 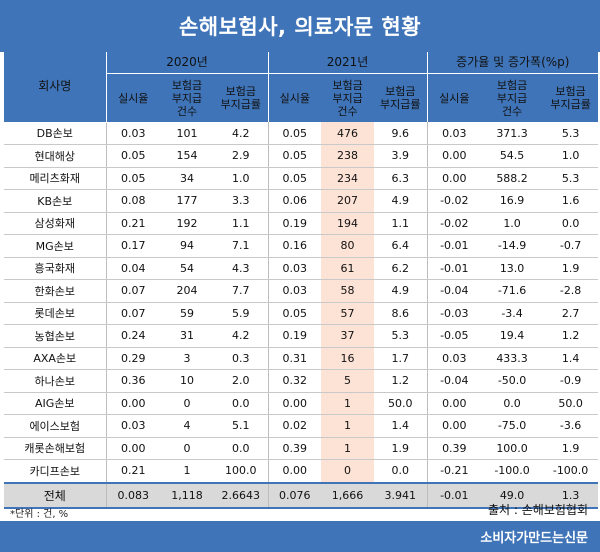 What do you see at coordinates (401, 471) in the screenshot?
I see `cell-value: 0.0` at bounding box center [401, 471].